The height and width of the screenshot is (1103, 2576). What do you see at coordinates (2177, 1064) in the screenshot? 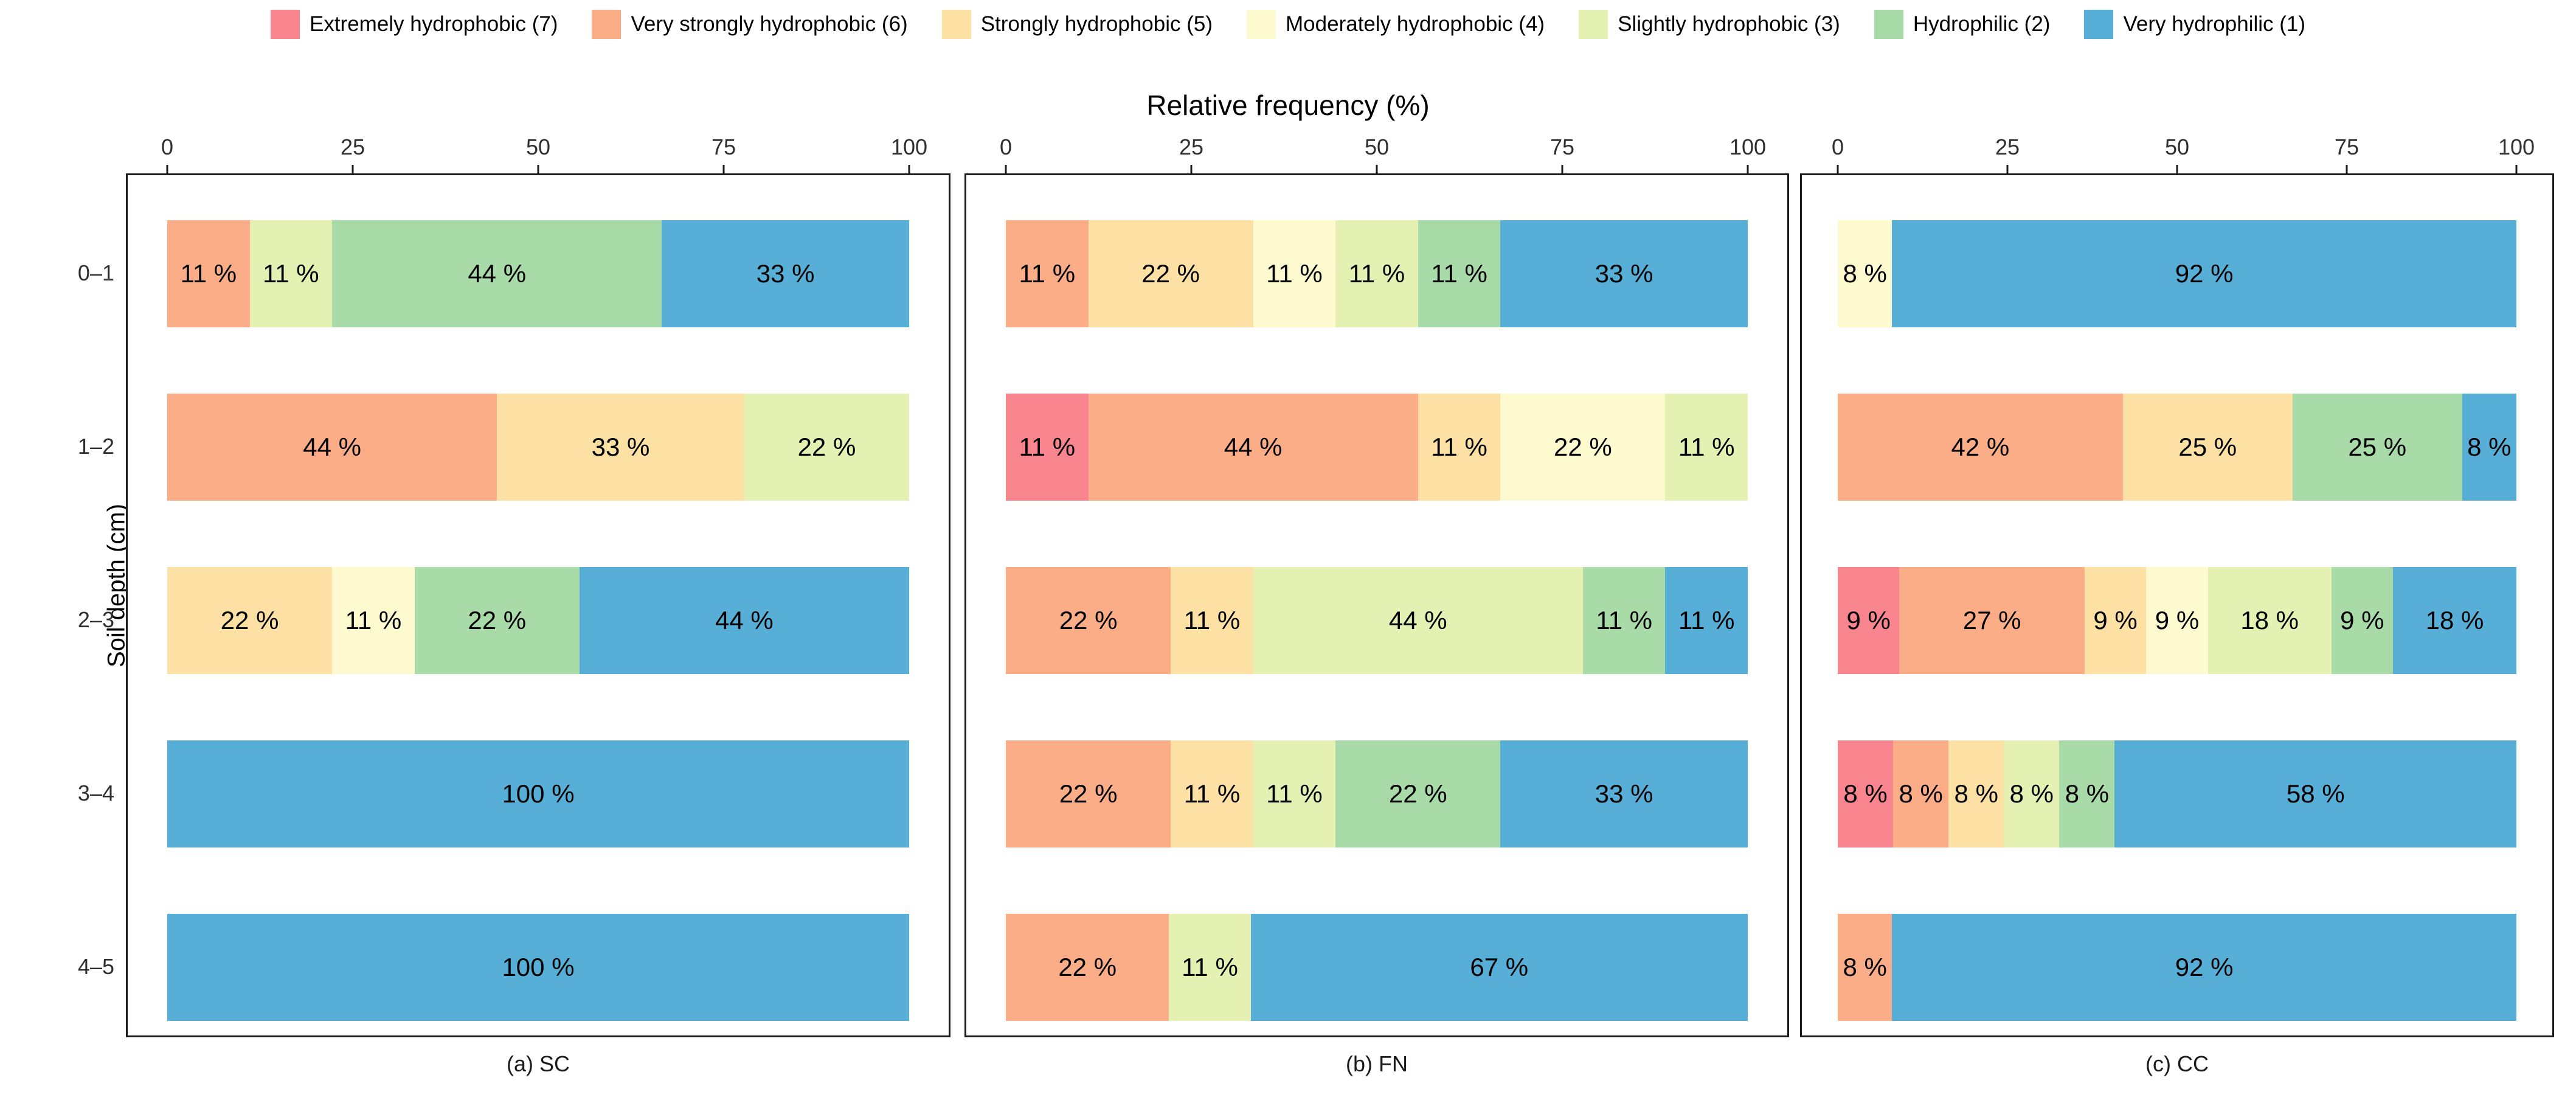
I see `panel-caption: (c) CC` at bounding box center [2177, 1064].